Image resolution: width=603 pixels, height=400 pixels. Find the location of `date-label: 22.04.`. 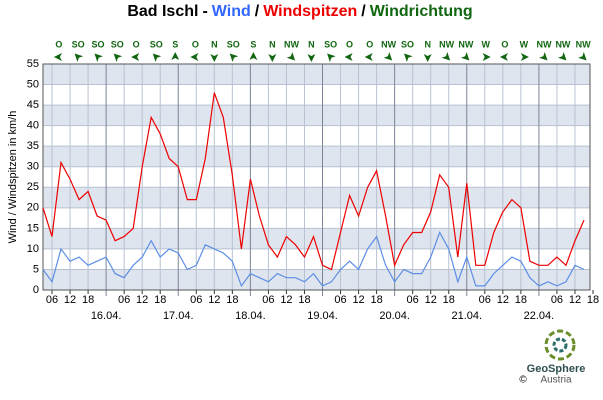

date-label: 22.04. is located at coordinates (539, 316).